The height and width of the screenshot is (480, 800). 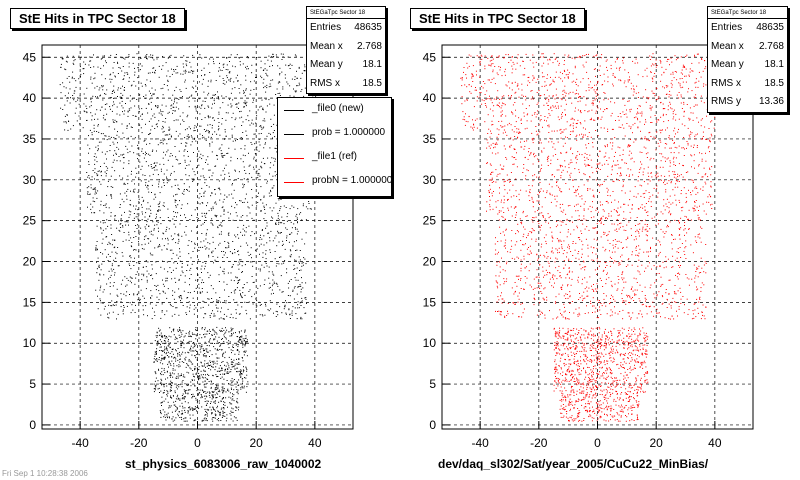 I want to click on y-tick-label: 20, so click(x=30, y=262).